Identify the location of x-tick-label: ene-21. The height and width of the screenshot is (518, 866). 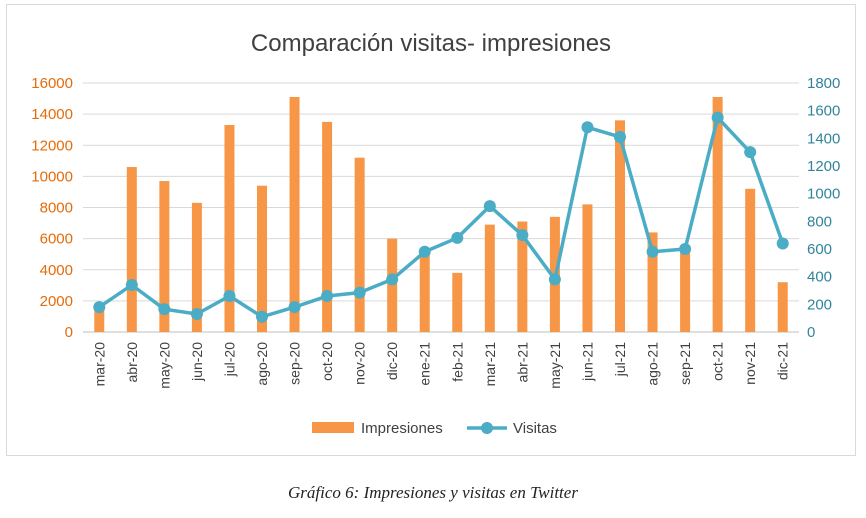
(425, 364).